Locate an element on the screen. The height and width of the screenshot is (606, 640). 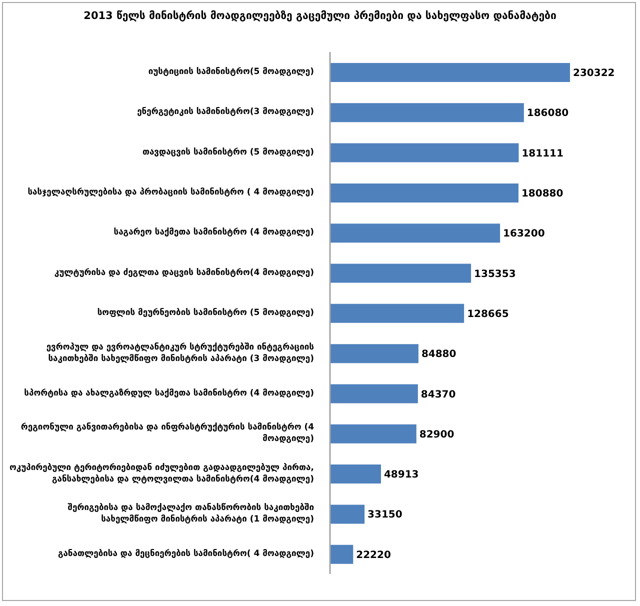
y-tick-label: ენერგეტიკის სამინისტრო(3 მოადგილე) is located at coordinates (225, 112).